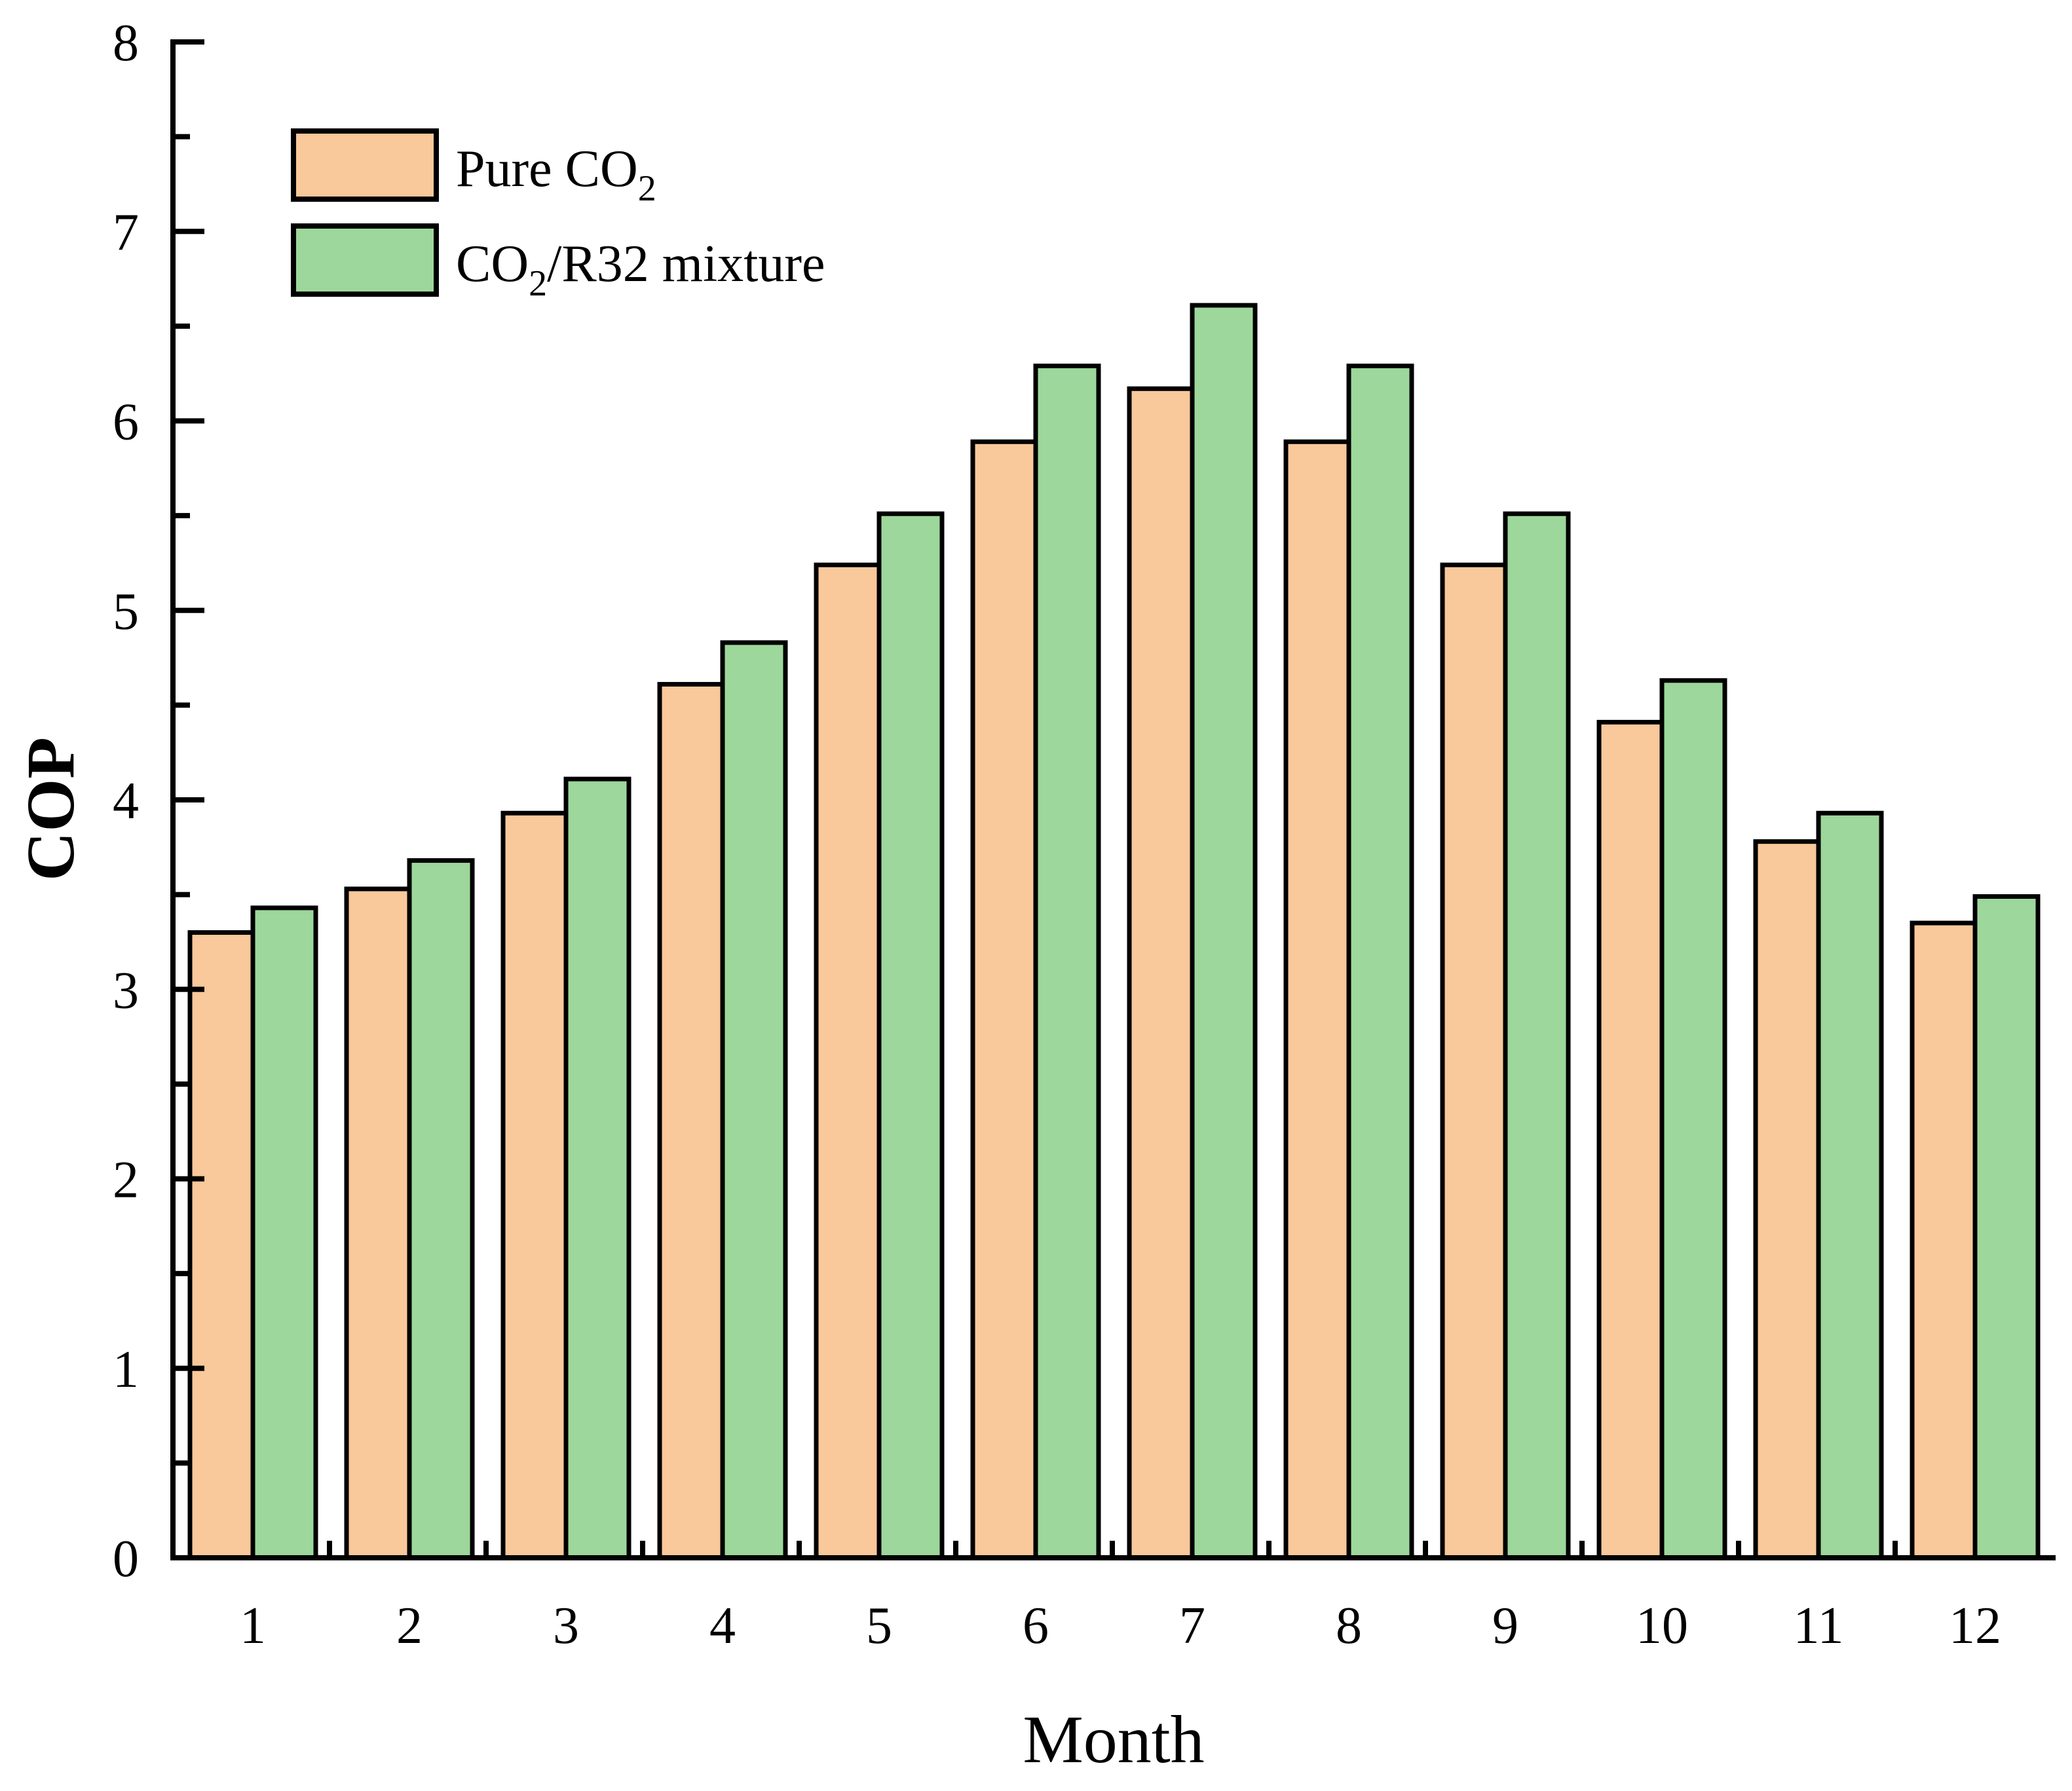  I want to click on y-axis-title: COP, so click(50, 809).